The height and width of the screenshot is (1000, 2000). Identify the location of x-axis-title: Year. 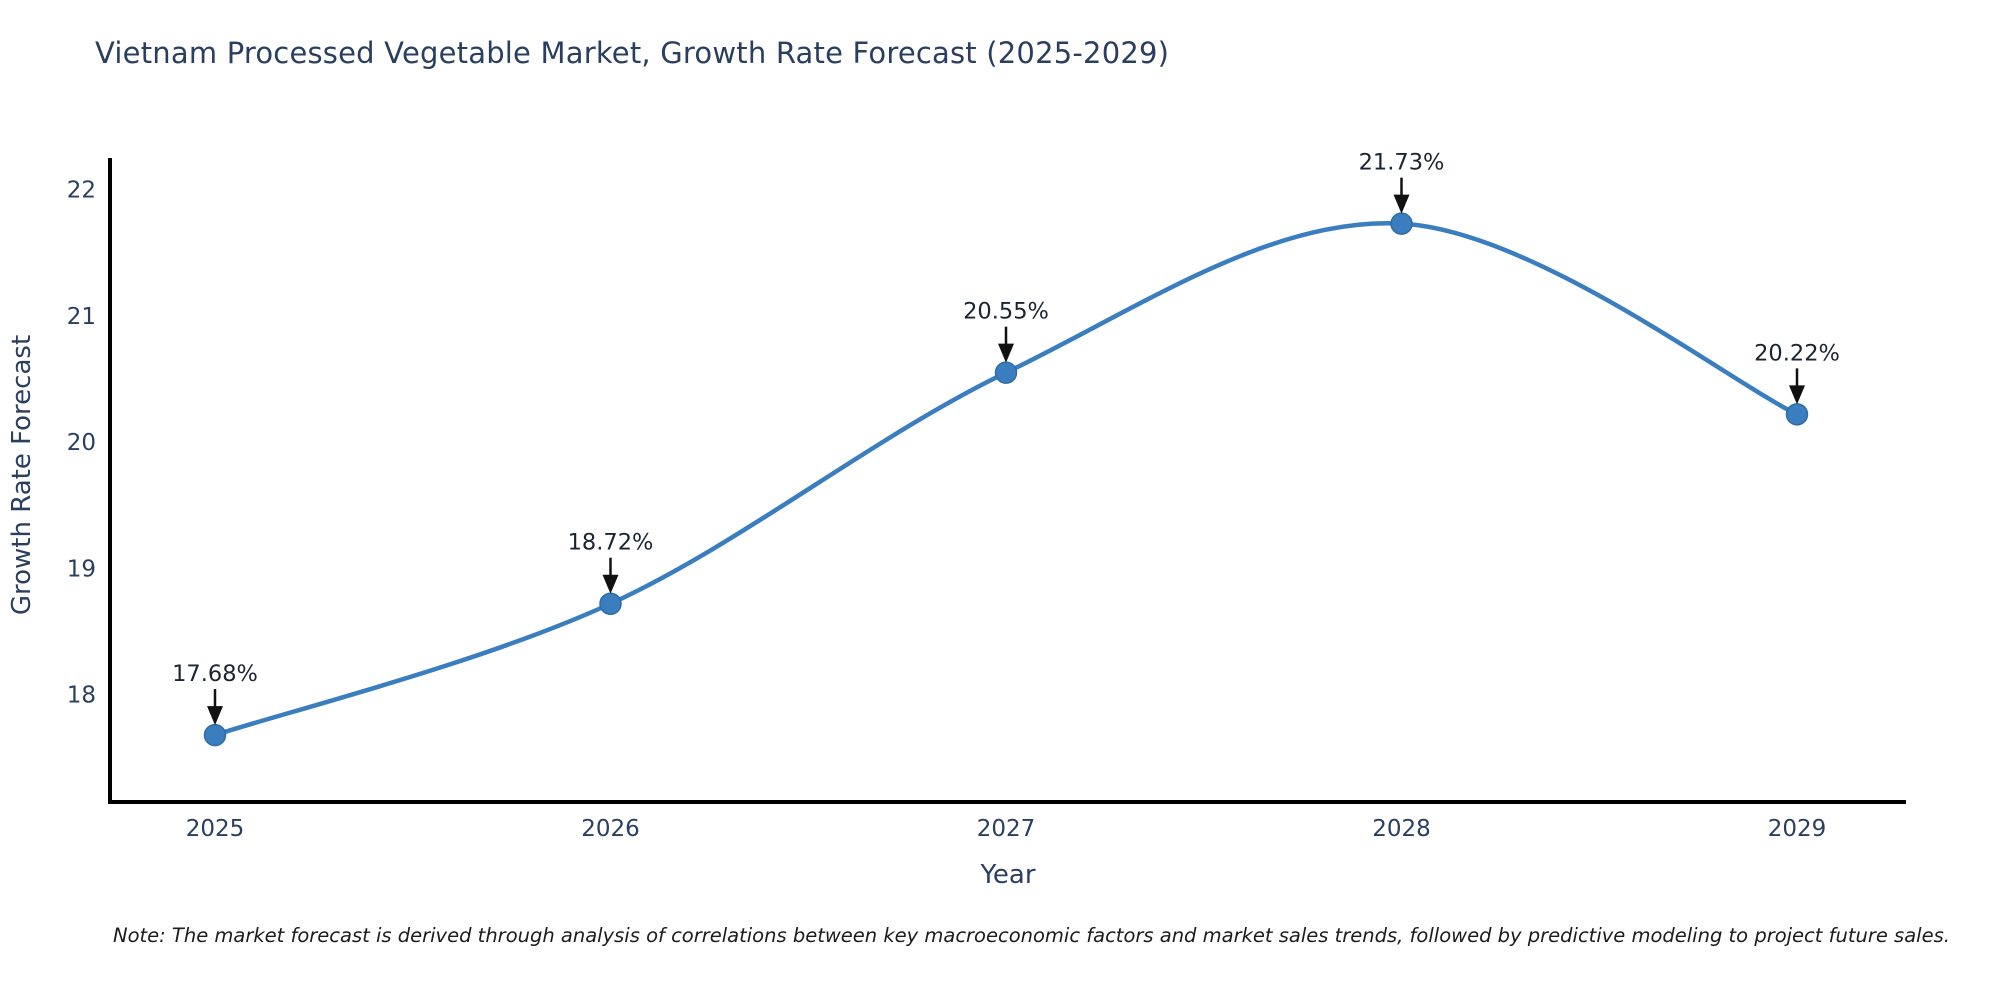
(1008, 875).